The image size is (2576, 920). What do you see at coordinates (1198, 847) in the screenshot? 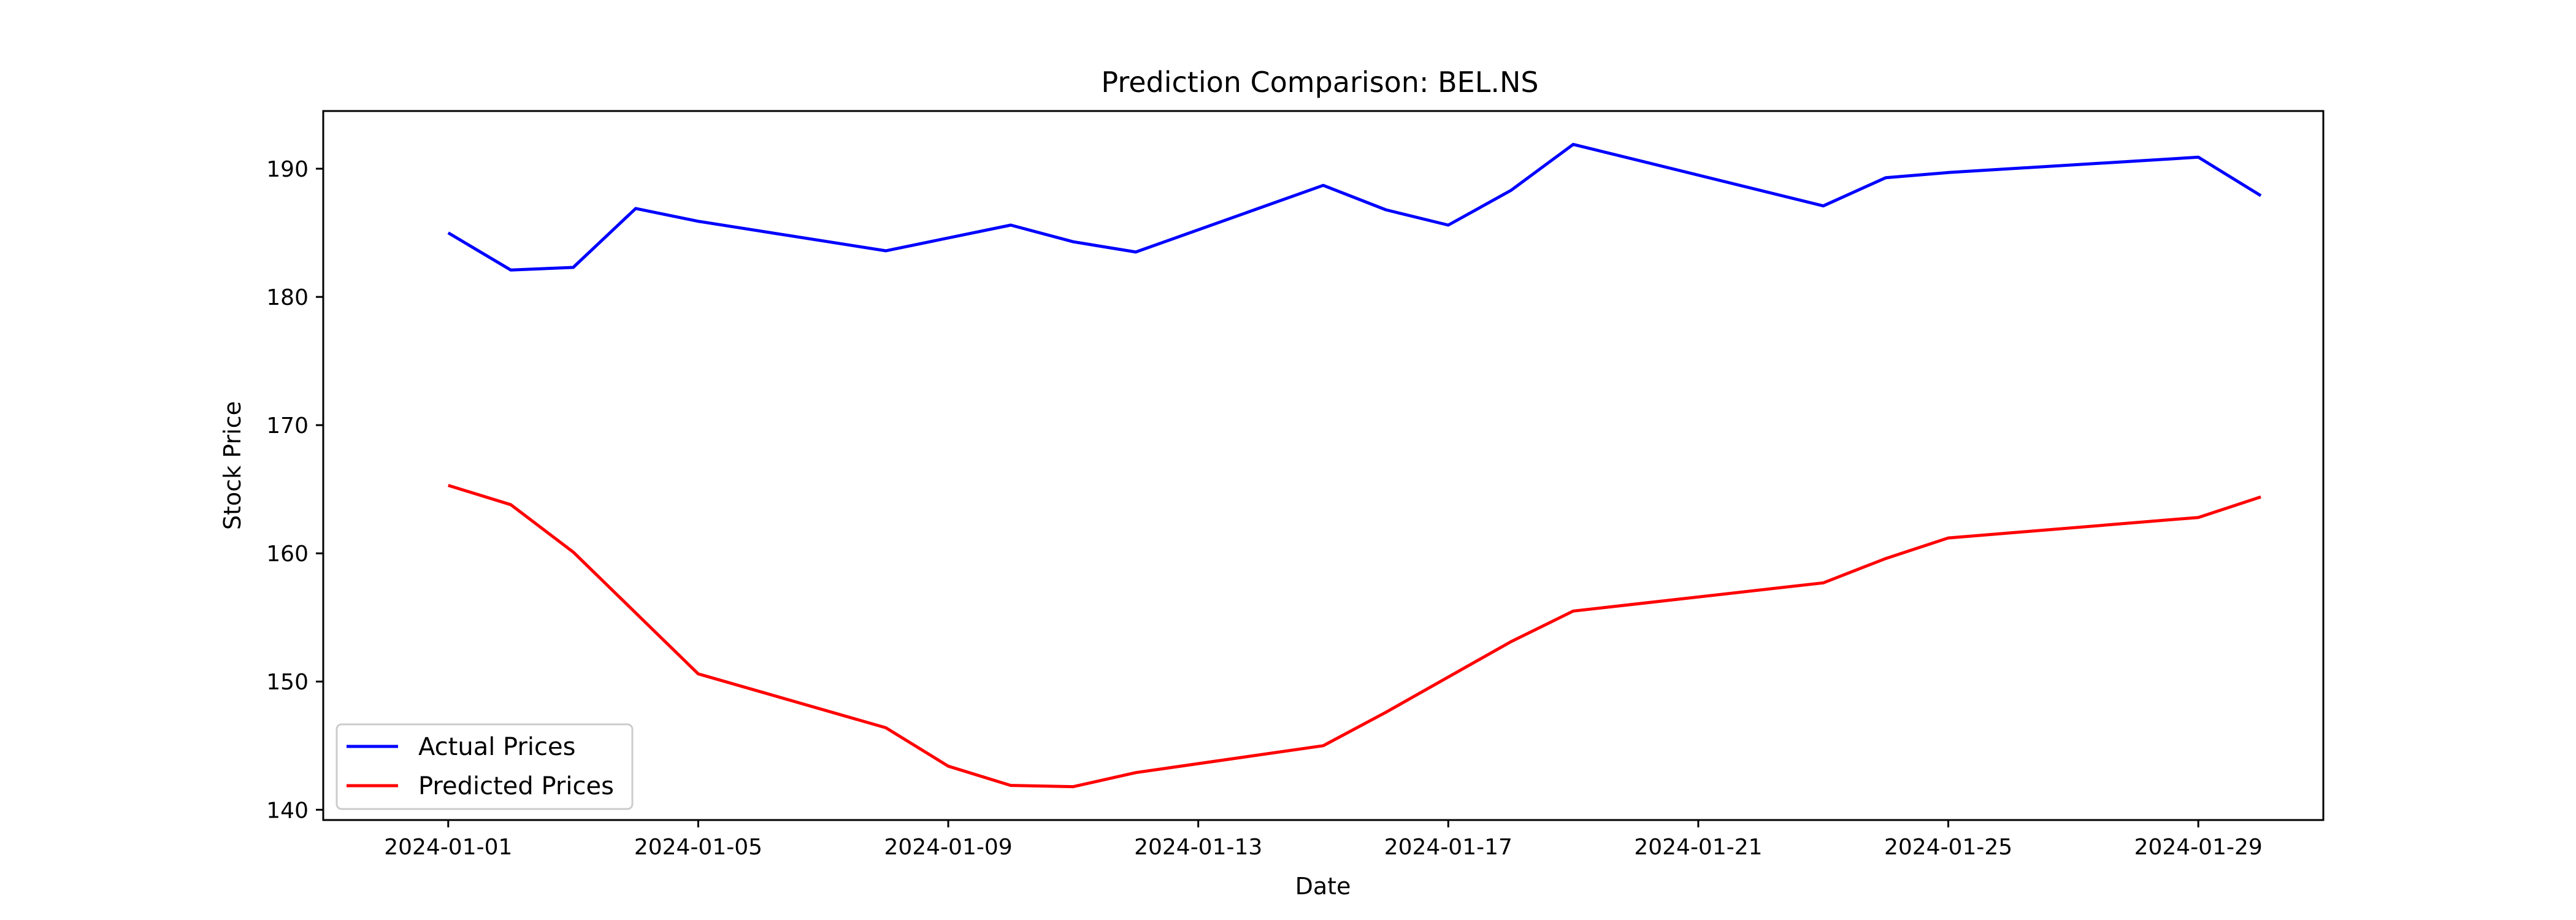
I see `x-tick-label: 2024-01-13` at bounding box center [1198, 847].